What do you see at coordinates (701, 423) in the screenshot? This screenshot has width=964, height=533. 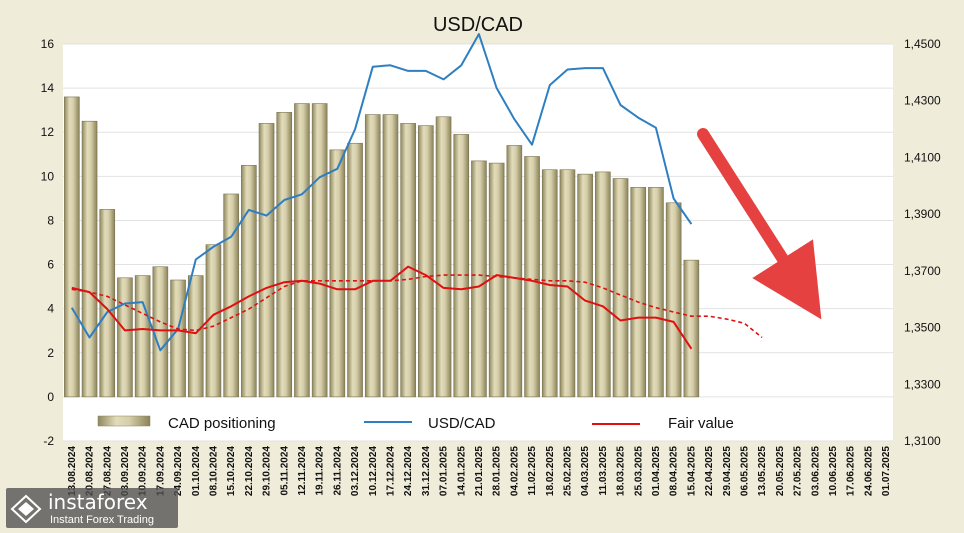 I see `legend-label-fair-value: Fair value` at bounding box center [701, 423].